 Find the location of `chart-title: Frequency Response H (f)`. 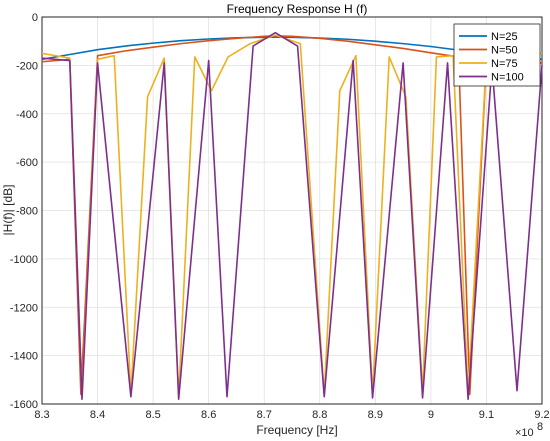

chart-title: Frequency Response H (f) is located at coordinates (297, 9).